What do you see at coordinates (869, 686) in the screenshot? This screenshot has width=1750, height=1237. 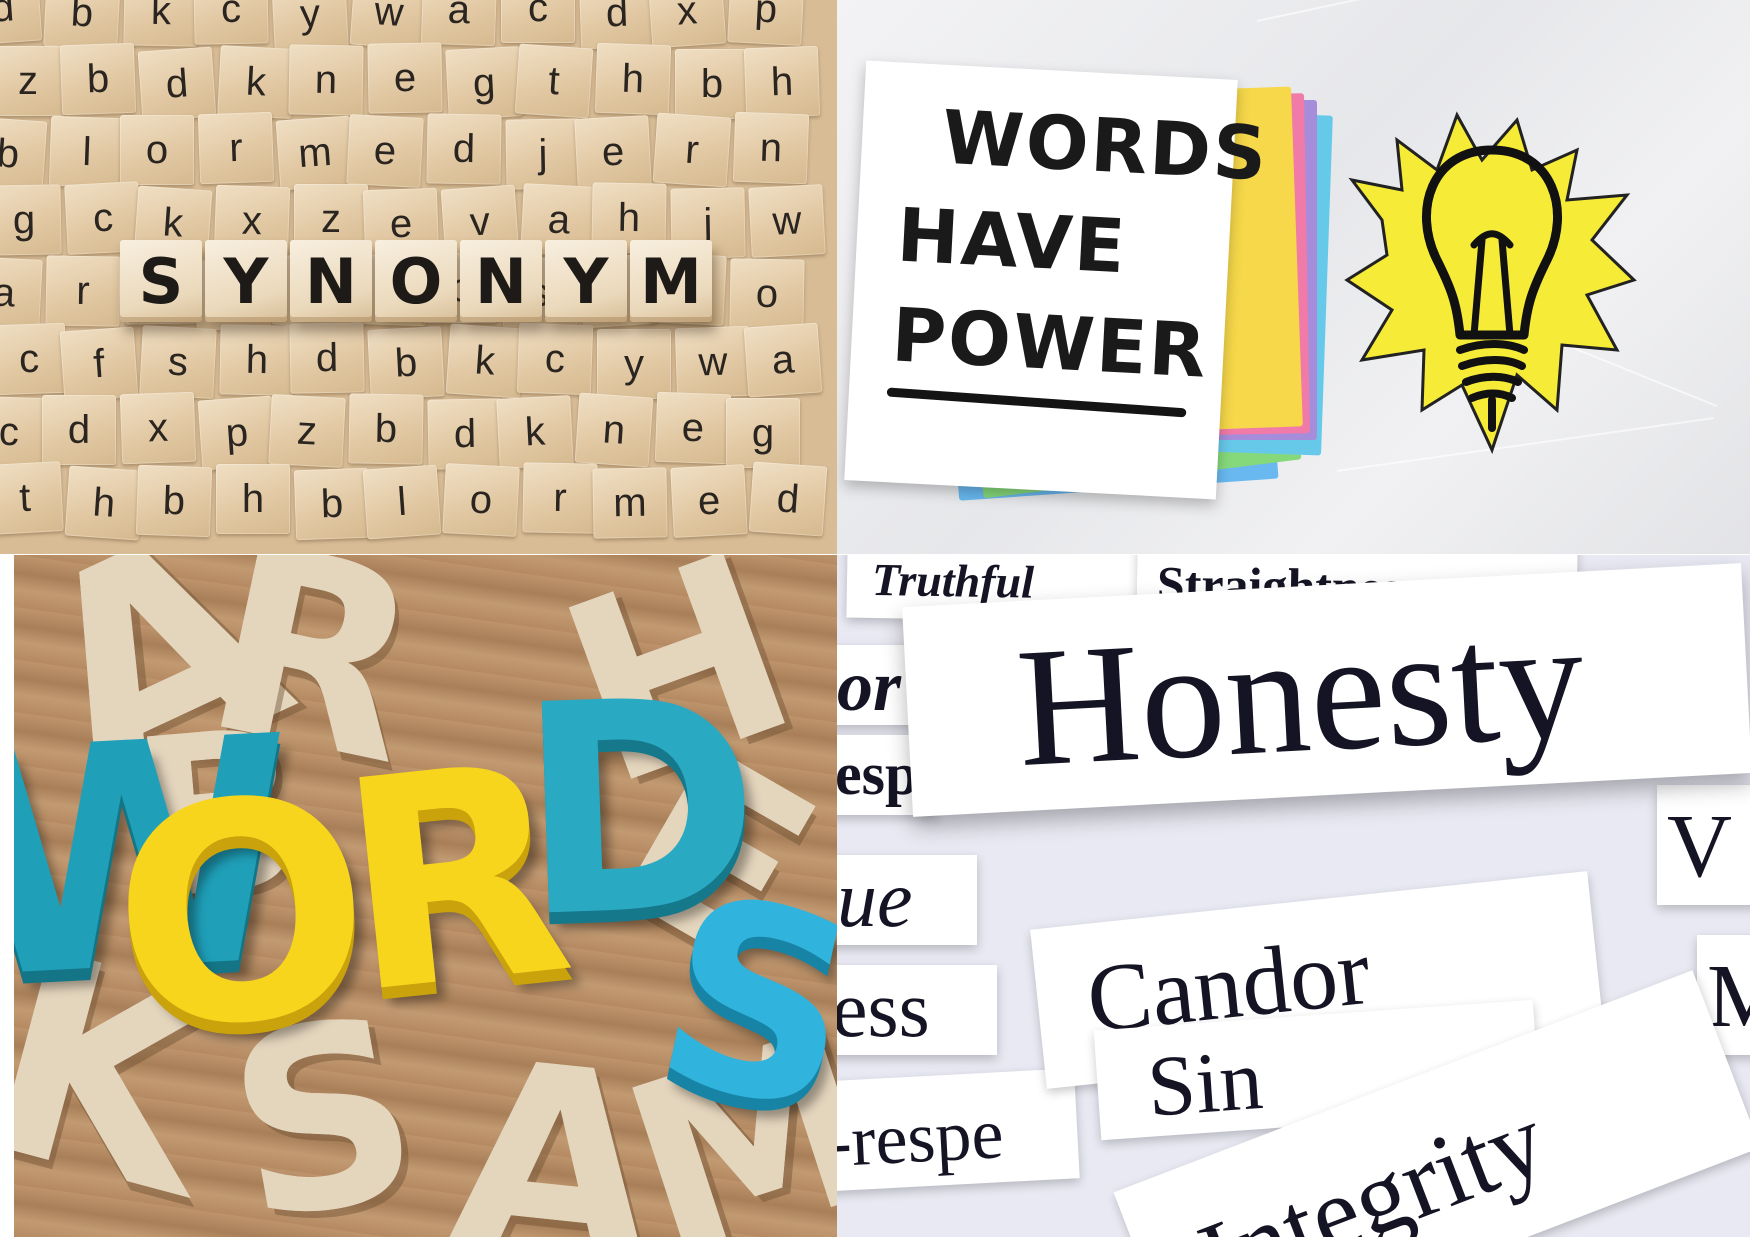 I see `word-fragment: or` at bounding box center [869, 686].